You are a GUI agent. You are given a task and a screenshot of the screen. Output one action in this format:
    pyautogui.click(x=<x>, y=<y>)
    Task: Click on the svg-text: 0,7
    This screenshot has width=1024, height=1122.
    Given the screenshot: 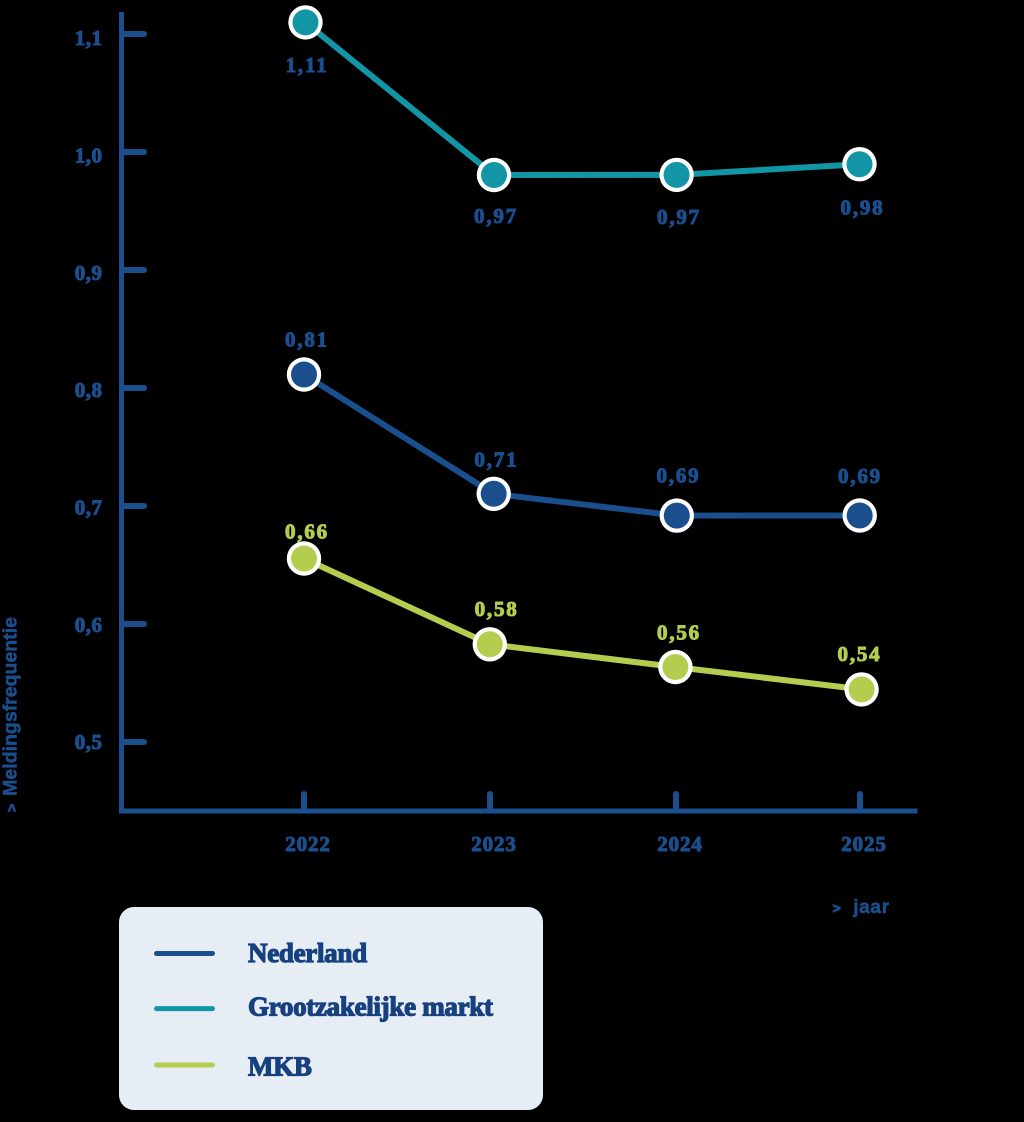 What is the action you would take?
    pyautogui.click(x=89, y=508)
    